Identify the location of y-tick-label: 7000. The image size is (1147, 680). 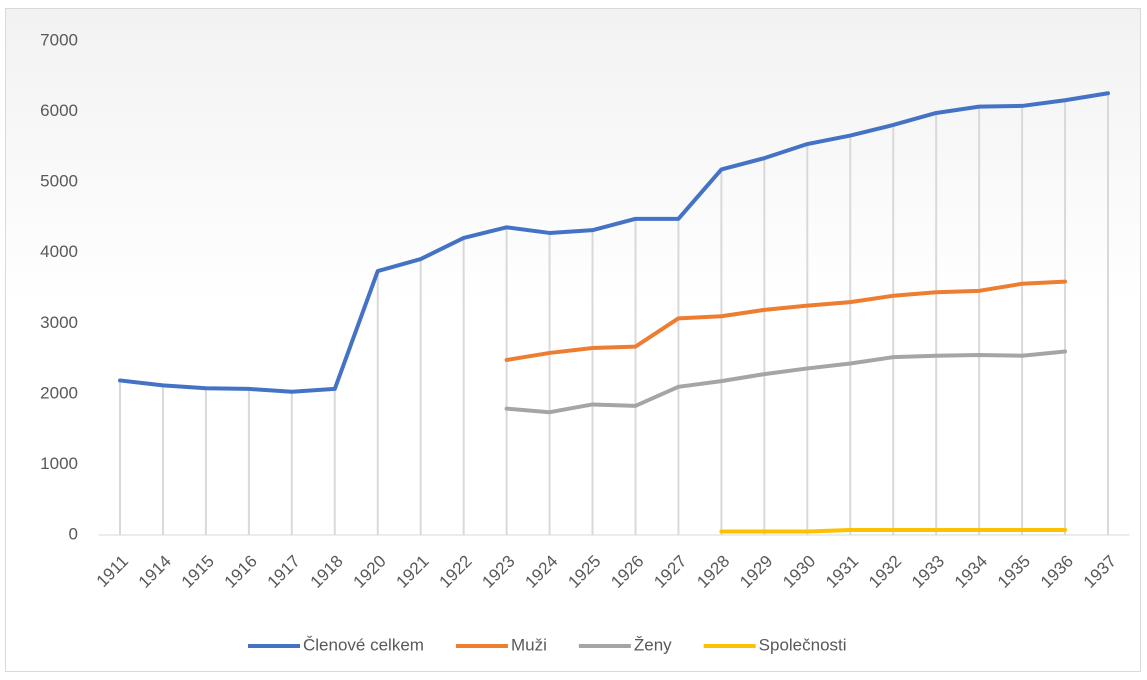
(59, 39).